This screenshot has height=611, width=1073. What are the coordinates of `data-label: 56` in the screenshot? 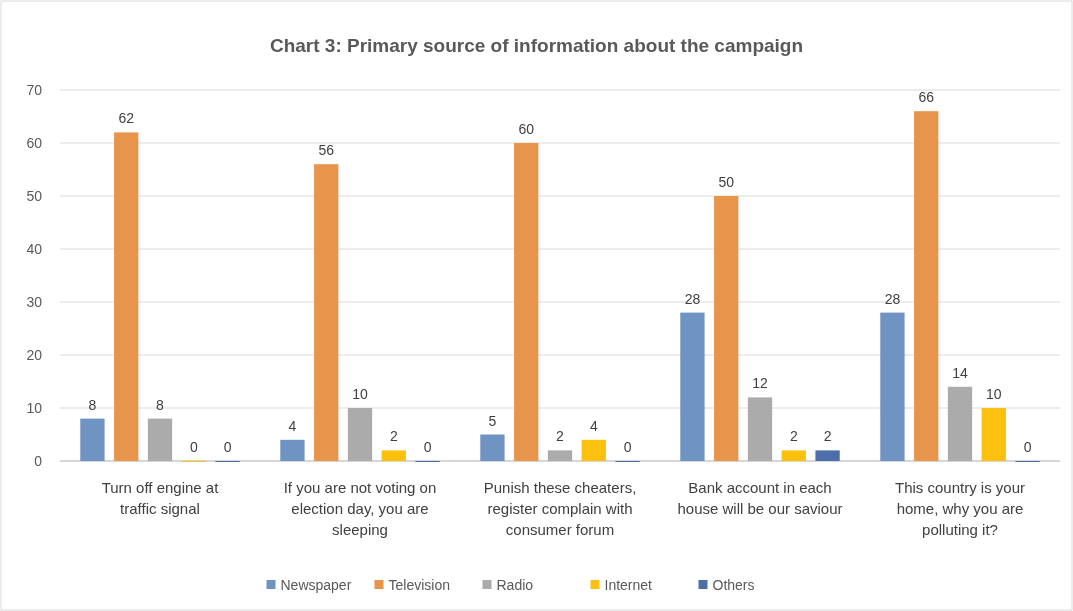 It's located at (326, 150).